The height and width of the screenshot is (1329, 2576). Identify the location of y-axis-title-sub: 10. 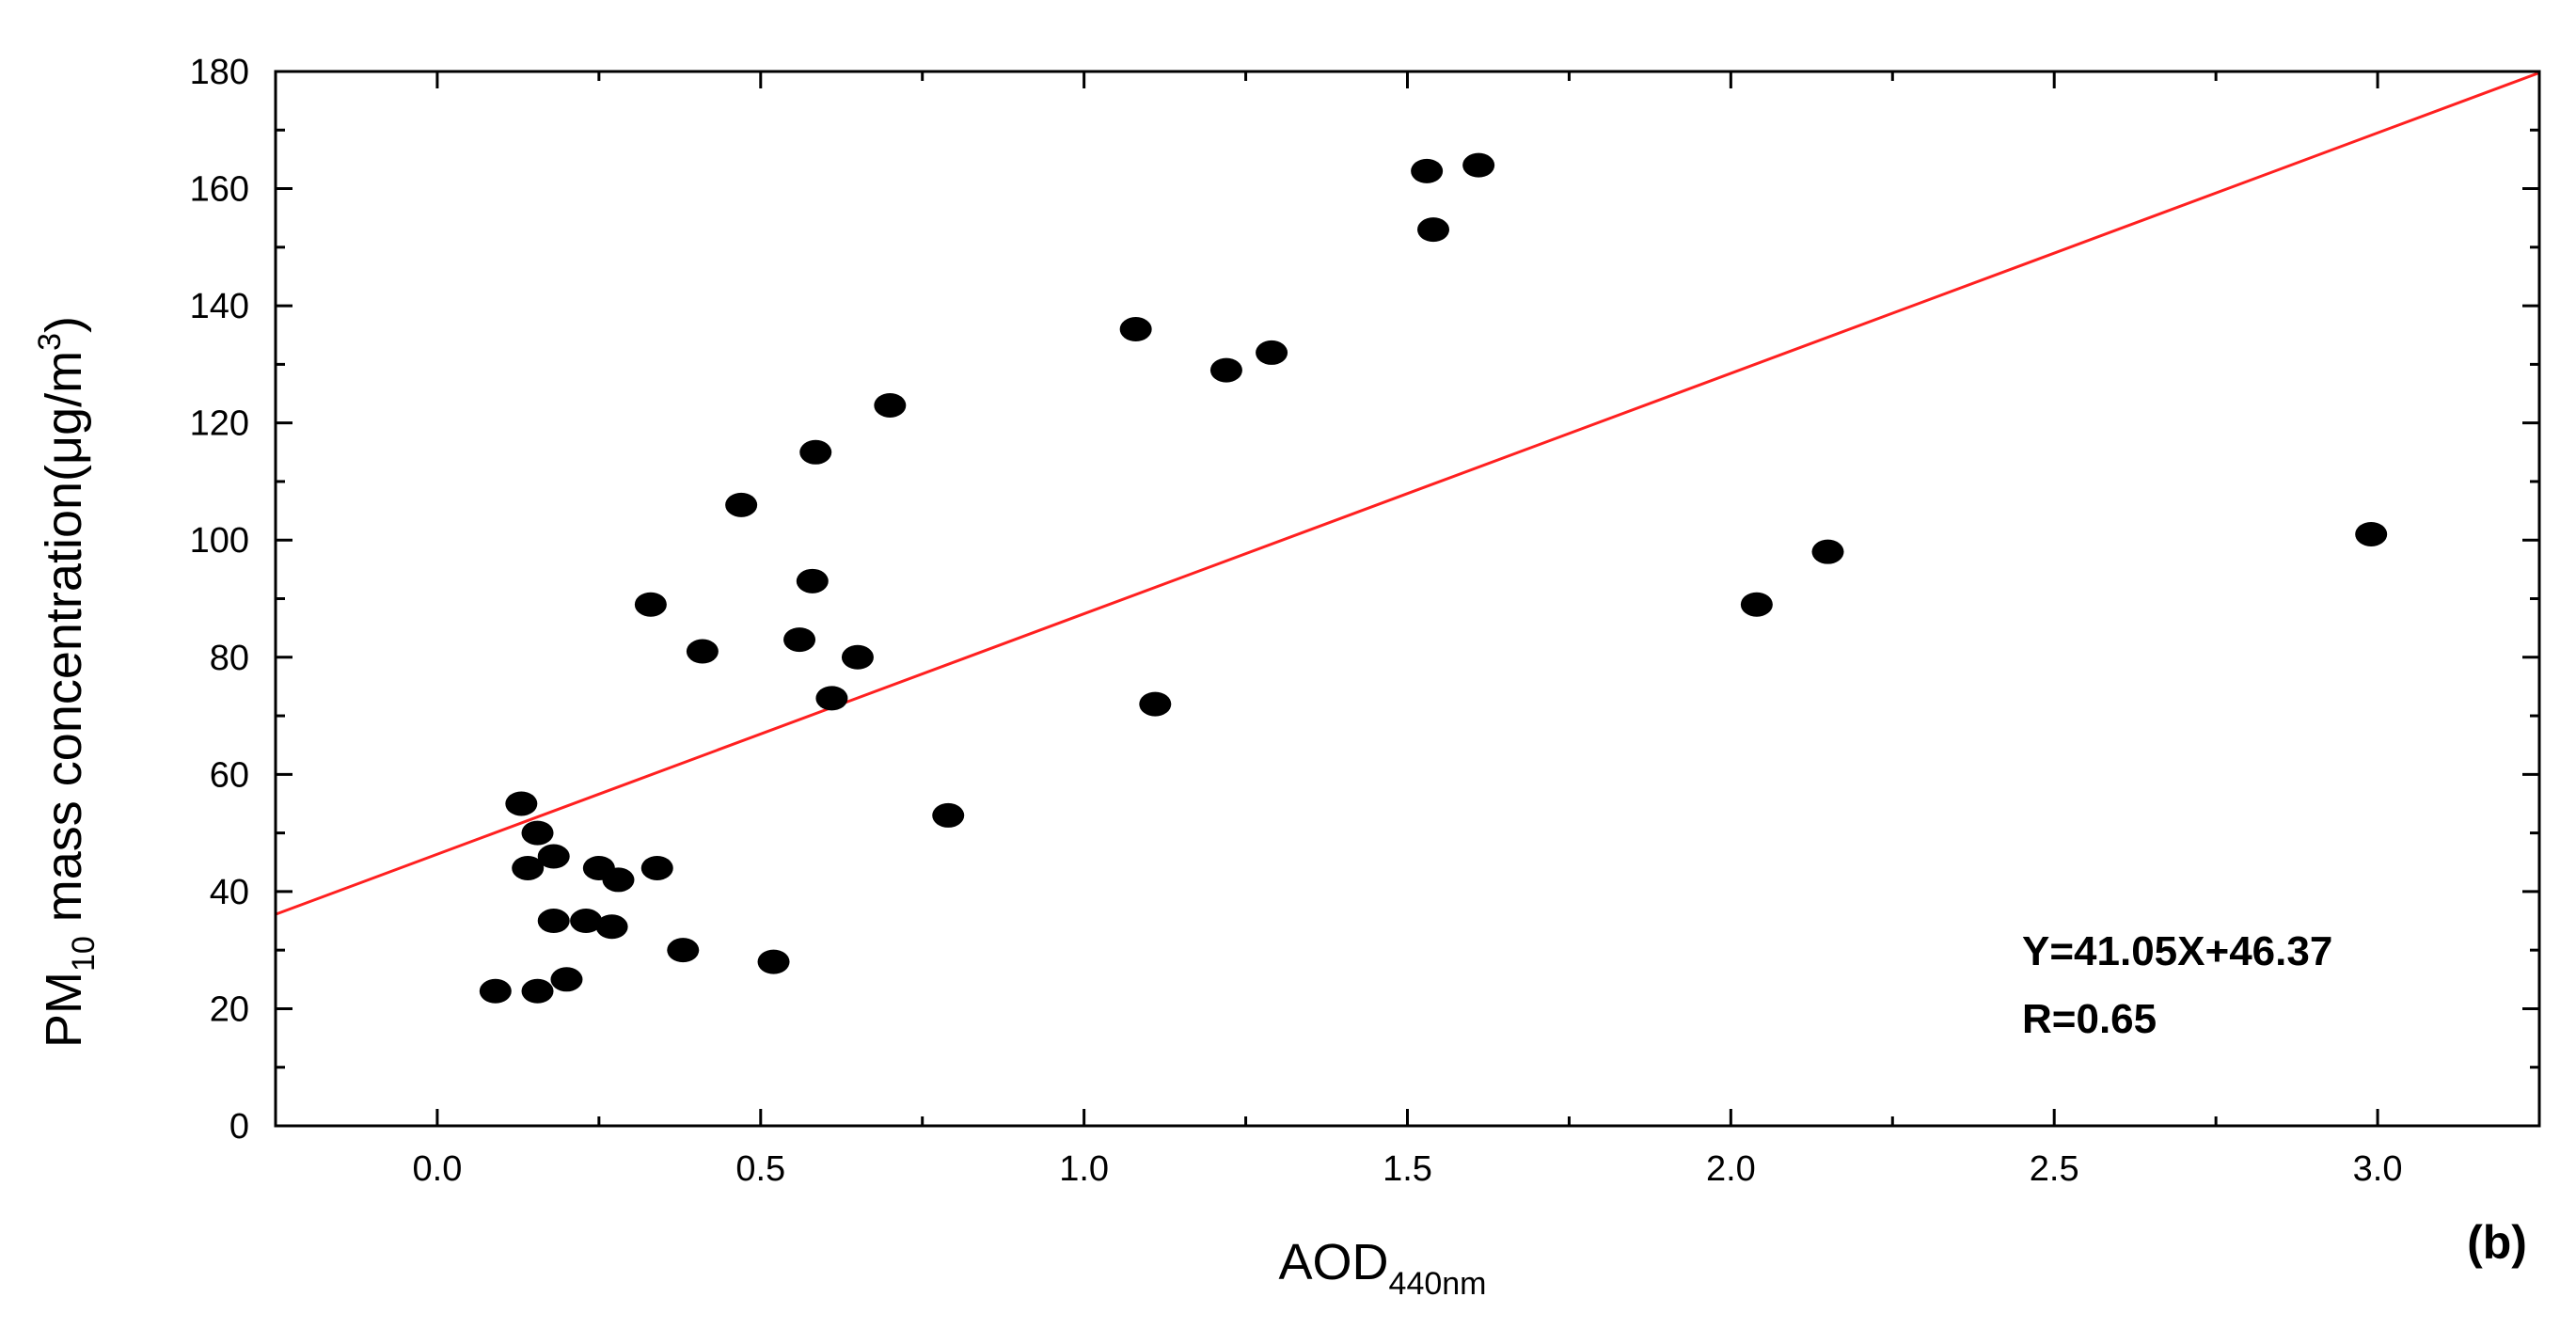
(84, 954).